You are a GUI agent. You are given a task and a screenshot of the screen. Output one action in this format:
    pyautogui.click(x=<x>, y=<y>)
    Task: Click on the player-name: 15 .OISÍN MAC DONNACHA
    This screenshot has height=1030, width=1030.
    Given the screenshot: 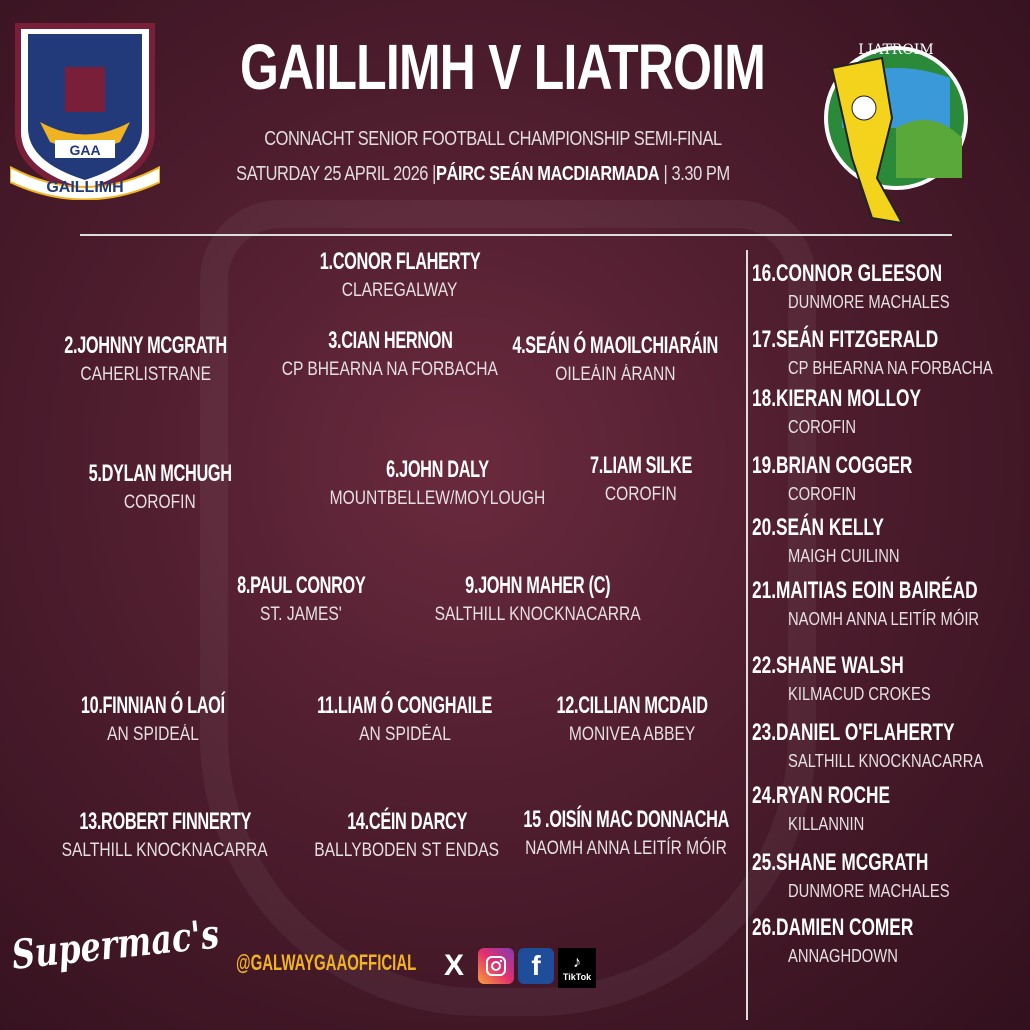 What is the action you would take?
    pyautogui.click(x=626, y=820)
    